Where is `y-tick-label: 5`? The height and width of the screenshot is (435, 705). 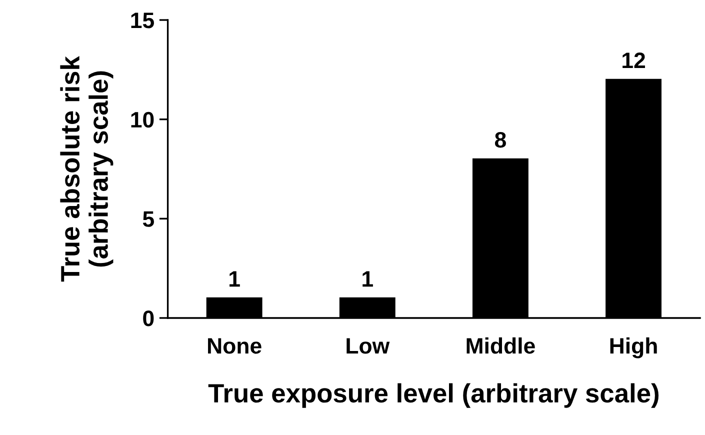 y-tick-label: 5 is located at coordinates (148, 219).